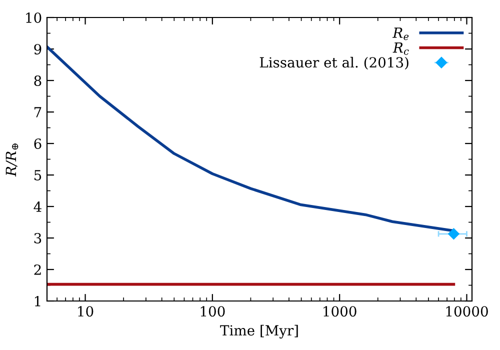  I want to click on y-tick-label: 1, so click(37, 301).